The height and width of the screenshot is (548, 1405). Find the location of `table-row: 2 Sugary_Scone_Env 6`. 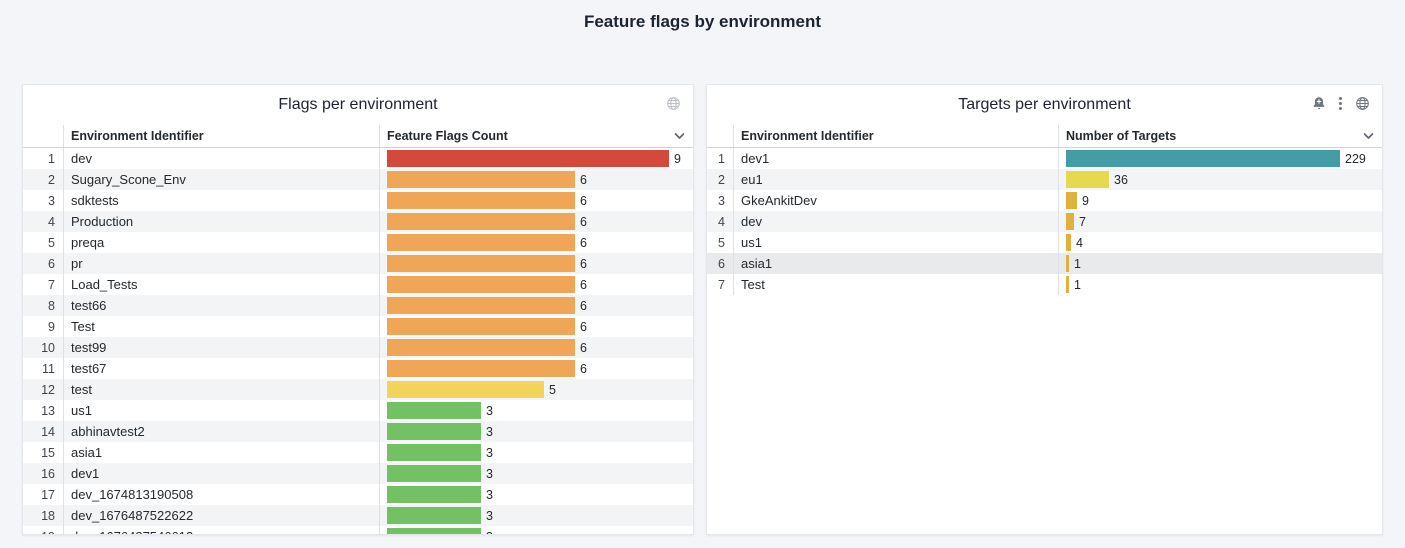

table-row: 2 Sugary_Scone_Env 6 is located at coordinates (358, 179).